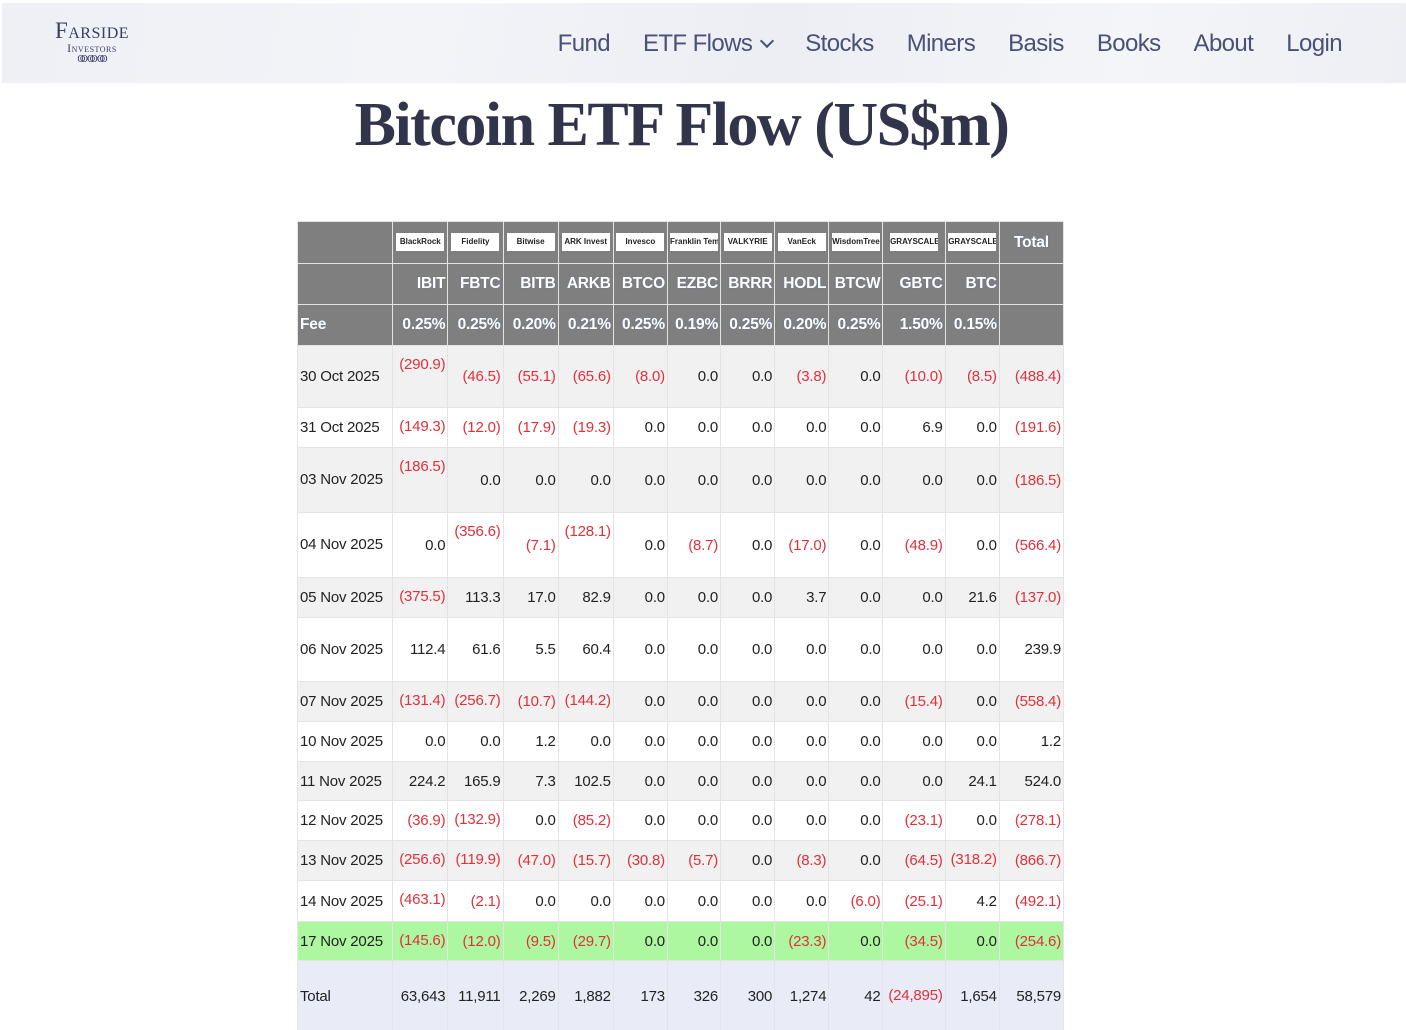  I want to click on nav-etf-flows: ETF Flows, so click(709, 44).